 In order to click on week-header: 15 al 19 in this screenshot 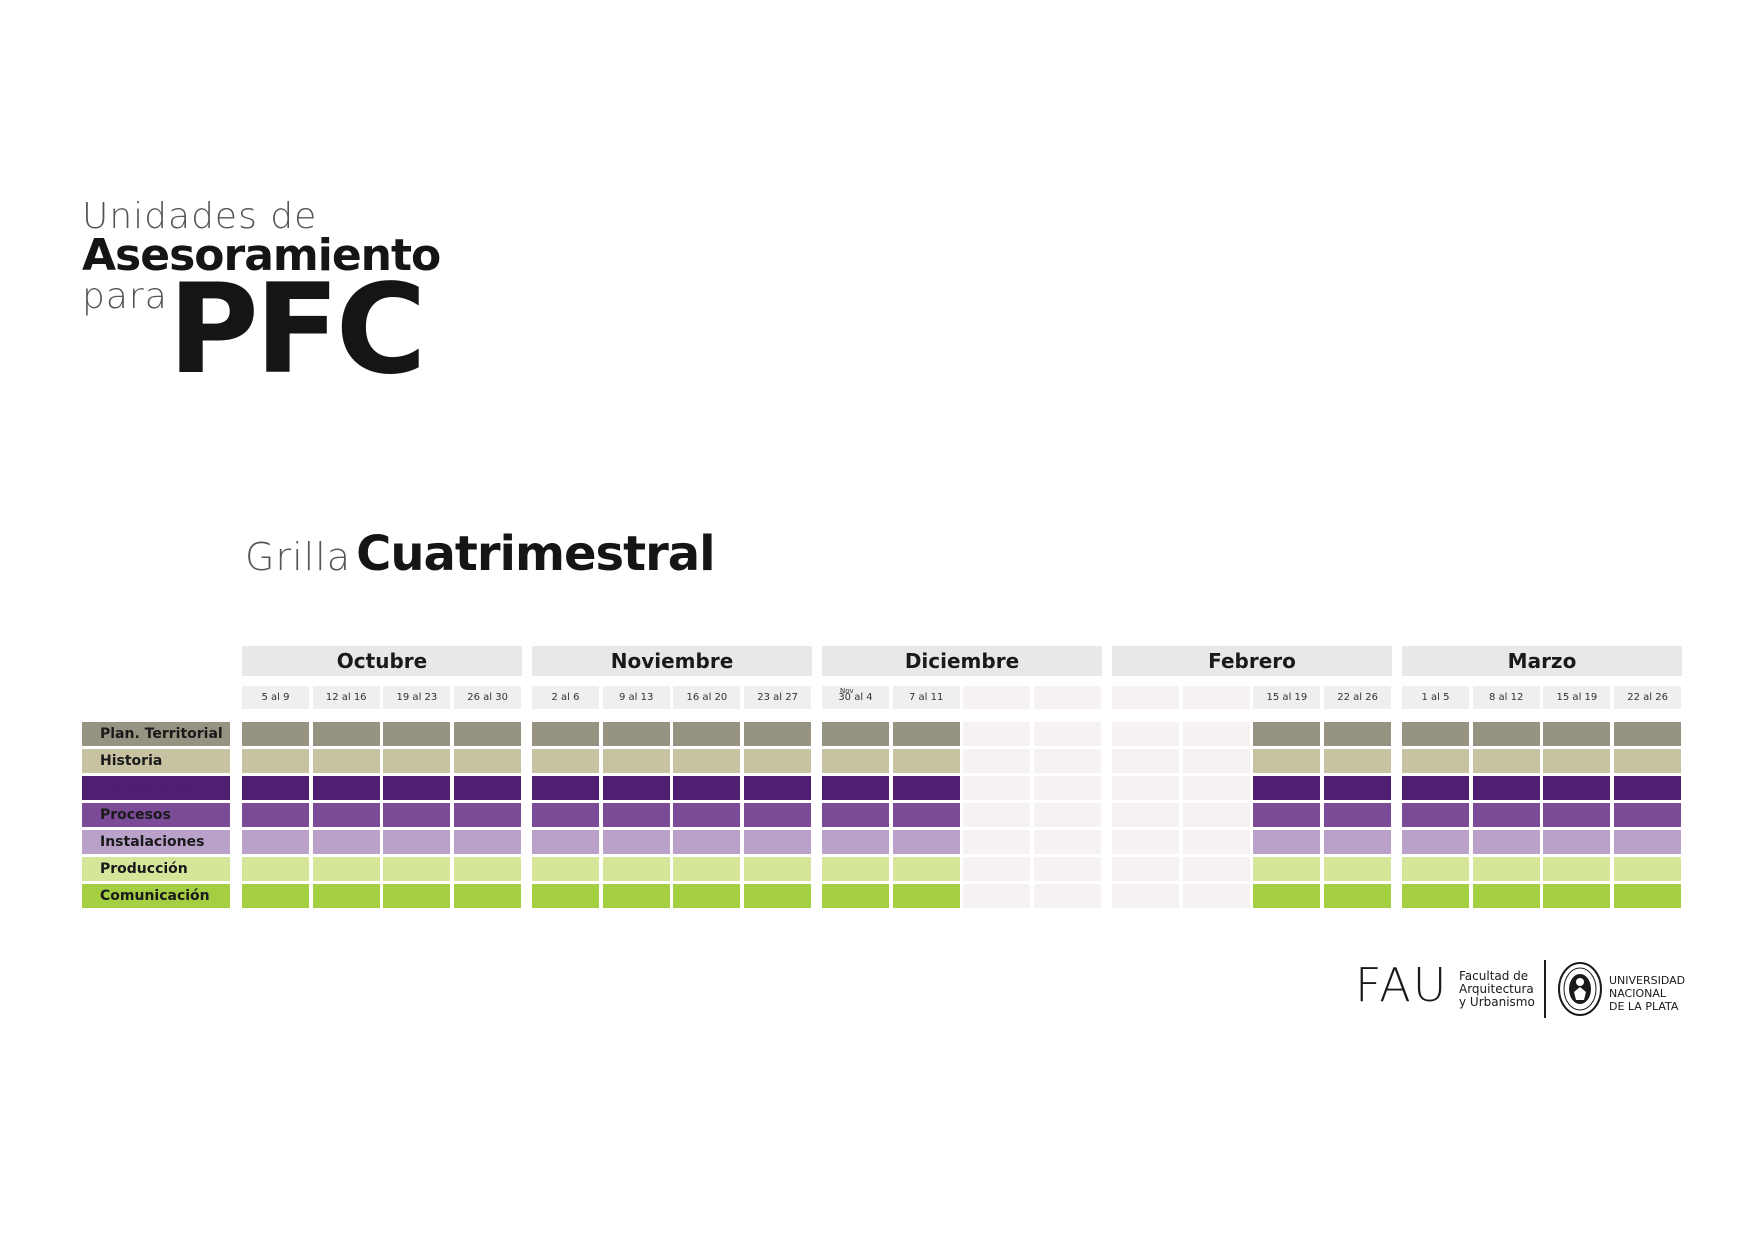, I will do `click(1577, 697)`.